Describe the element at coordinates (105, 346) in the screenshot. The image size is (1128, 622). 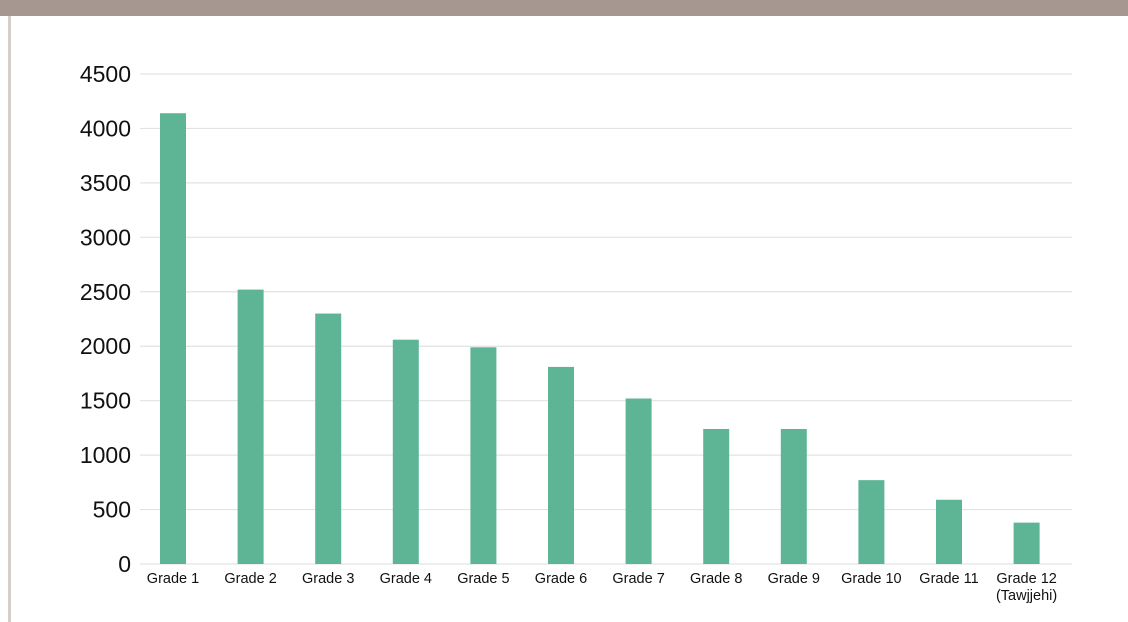
I see `y-tick-label: 2000` at that location.